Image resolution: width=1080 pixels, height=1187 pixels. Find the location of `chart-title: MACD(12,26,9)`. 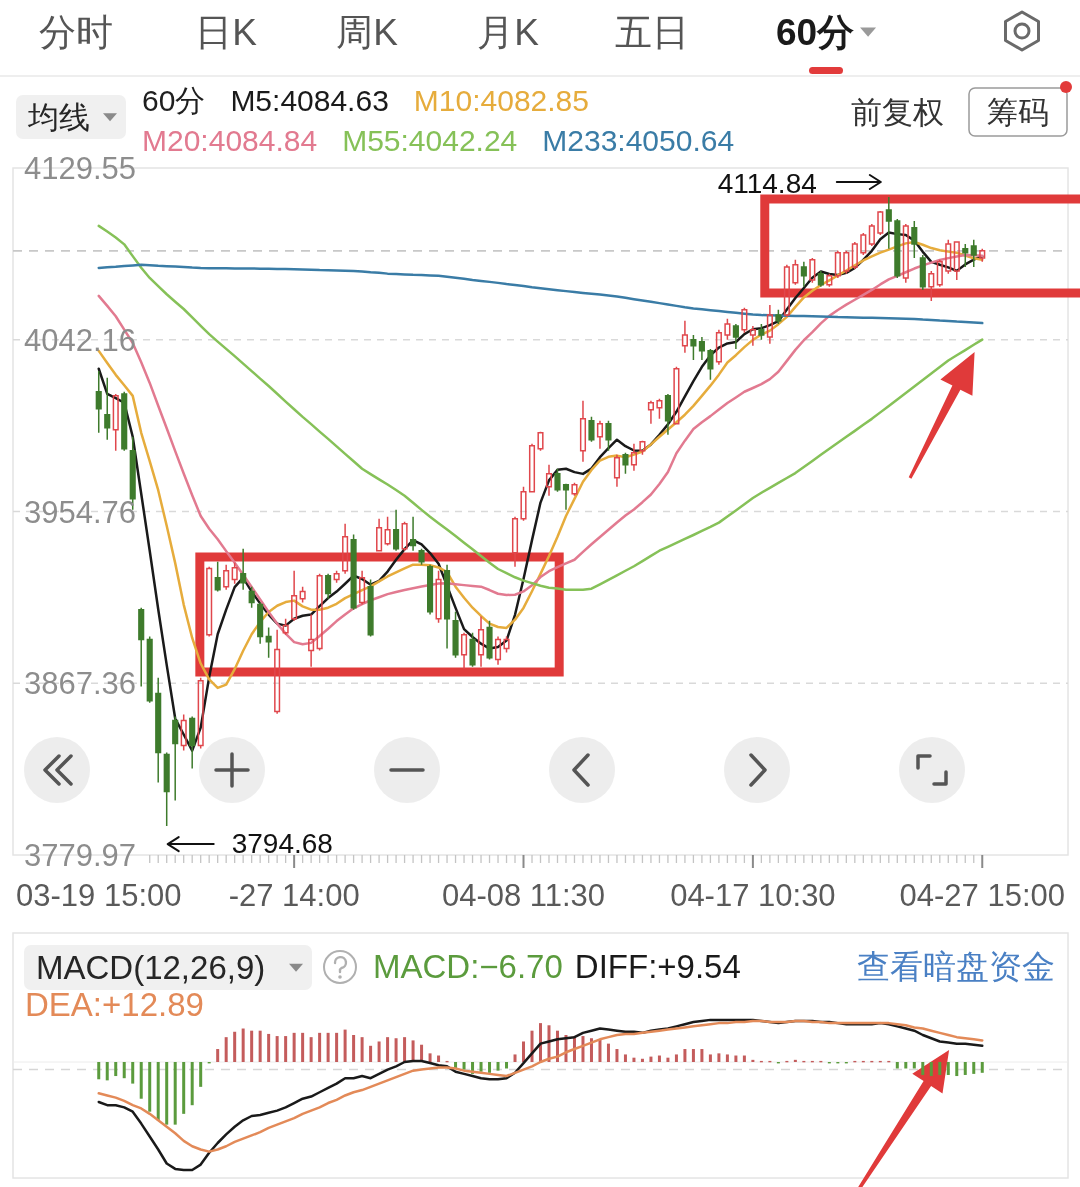

chart-title: MACD(12,26,9) is located at coordinates (151, 967).